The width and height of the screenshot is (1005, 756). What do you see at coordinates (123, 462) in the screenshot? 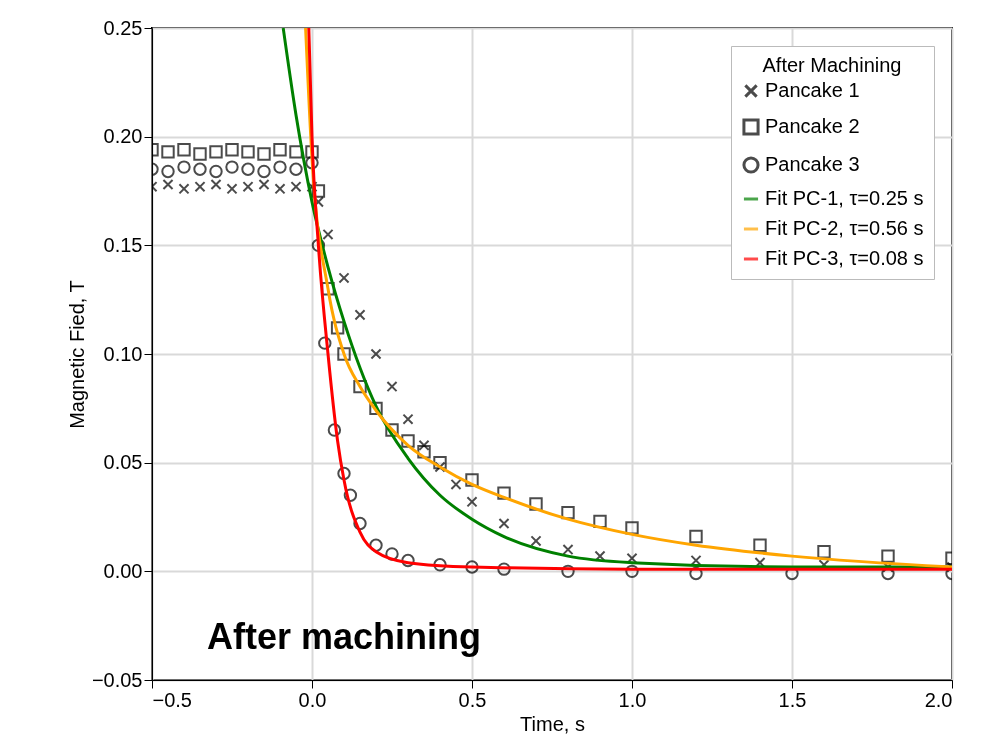
I see `y-tick-label: 0.05` at bounding box center [123, 462].